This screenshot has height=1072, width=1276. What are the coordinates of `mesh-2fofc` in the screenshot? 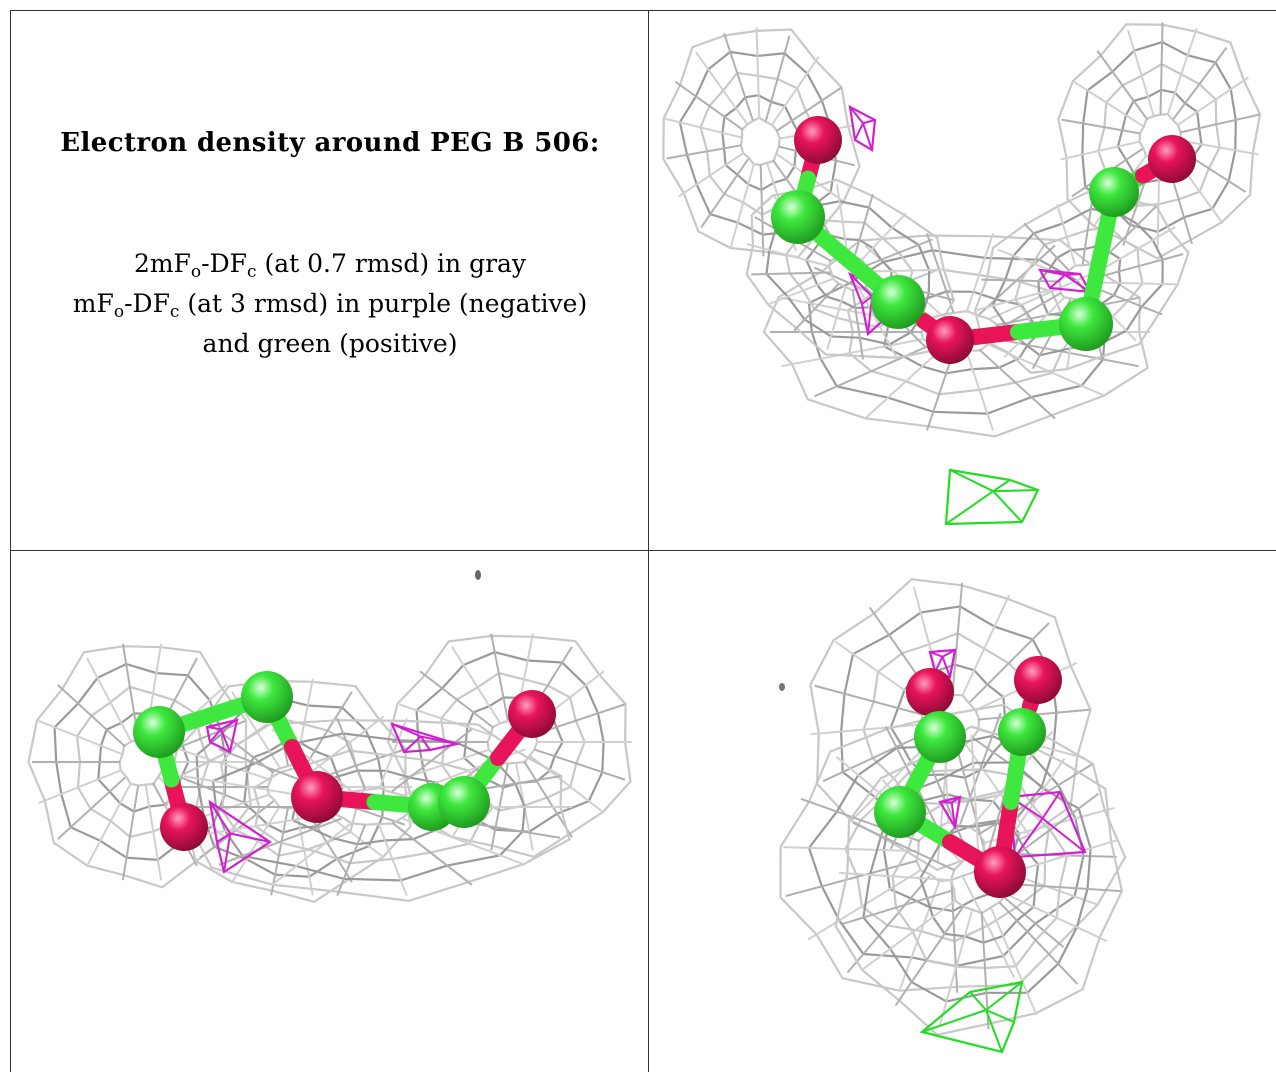 It's located at (761, 143).